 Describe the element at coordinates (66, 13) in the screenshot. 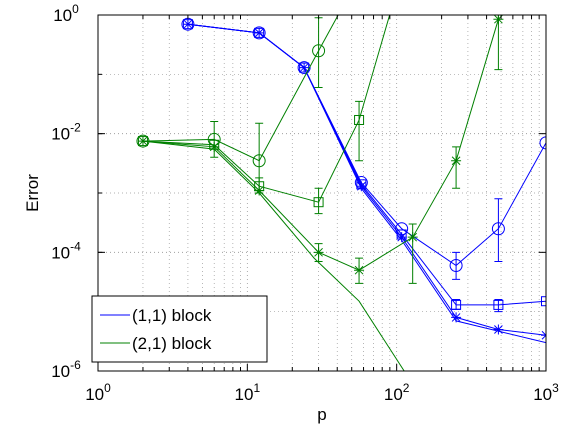

I see `y-tick-label: 10⁰` at that location.